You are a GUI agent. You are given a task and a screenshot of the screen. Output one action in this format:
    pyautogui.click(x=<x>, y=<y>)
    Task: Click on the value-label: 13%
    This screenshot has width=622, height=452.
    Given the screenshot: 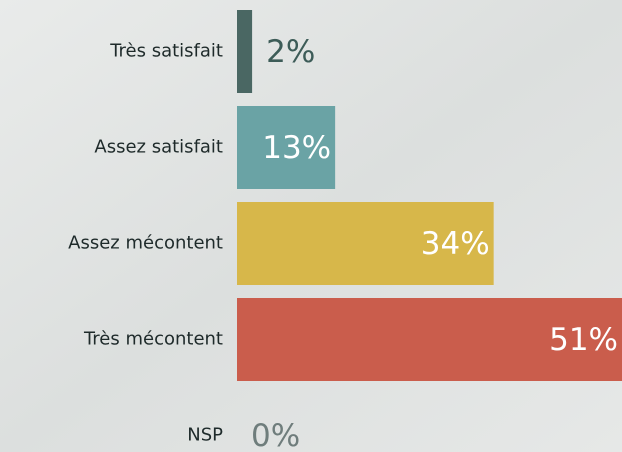 What is the action you would take?
    pyautogui.click(x=296, y=148)
    